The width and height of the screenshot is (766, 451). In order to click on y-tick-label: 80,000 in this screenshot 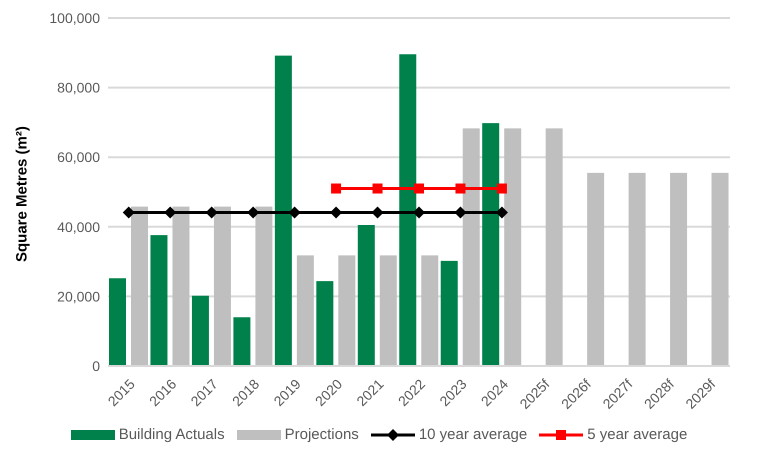, I will do `click(78, 88)`.